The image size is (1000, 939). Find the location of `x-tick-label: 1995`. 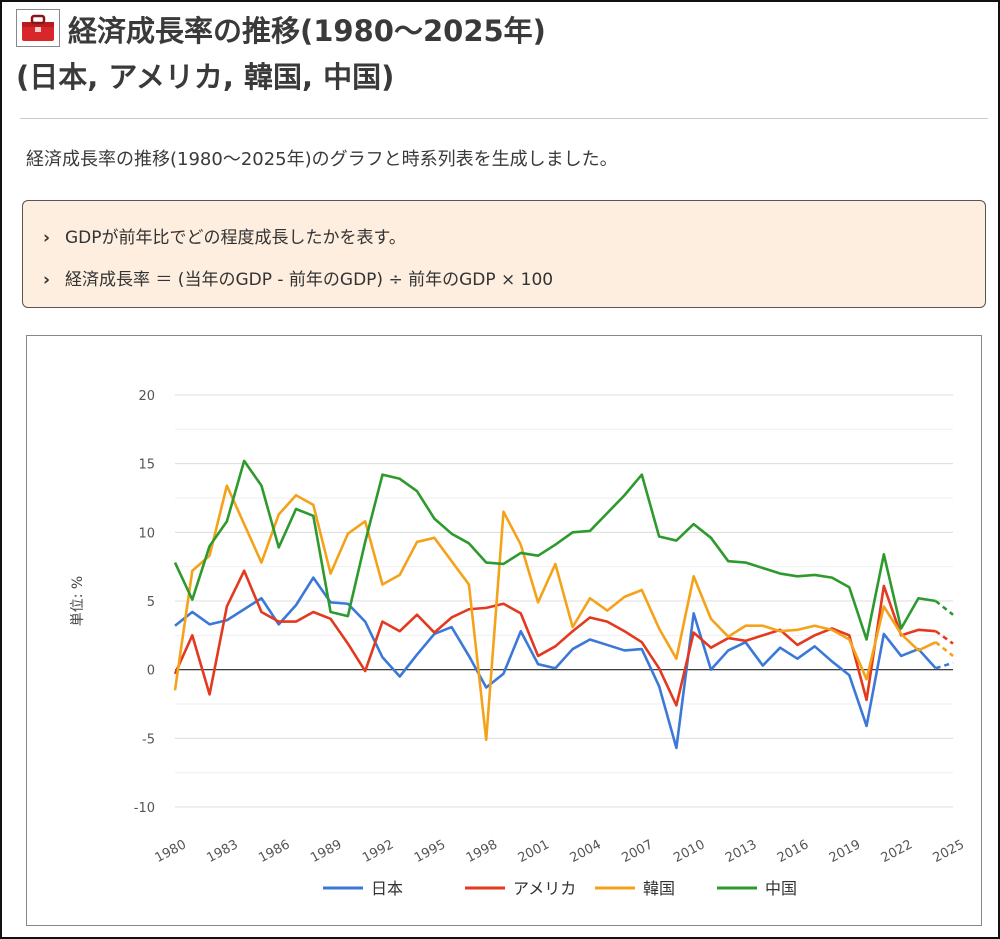

x-tick-label: 1995 is located at coordinates (430, 851).